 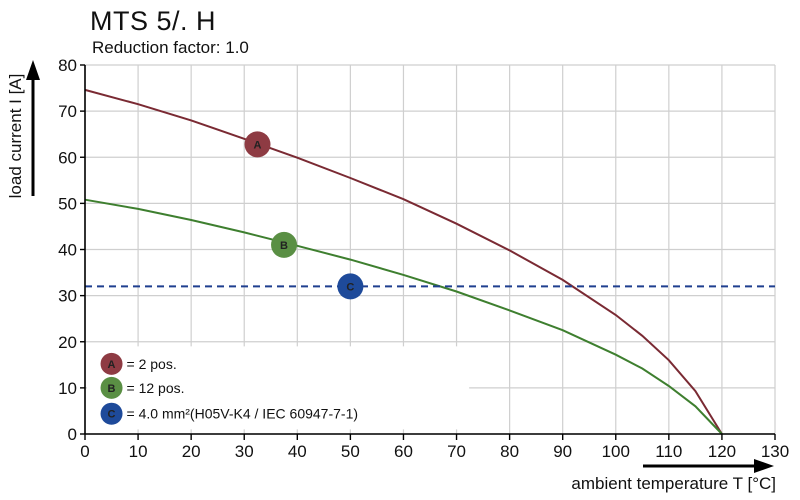 What do you see at coordinates (170, 47) in the screenshot?
I see `chart-subtitle: Reduction factor: 1.0` at bounding box center [170, 47].